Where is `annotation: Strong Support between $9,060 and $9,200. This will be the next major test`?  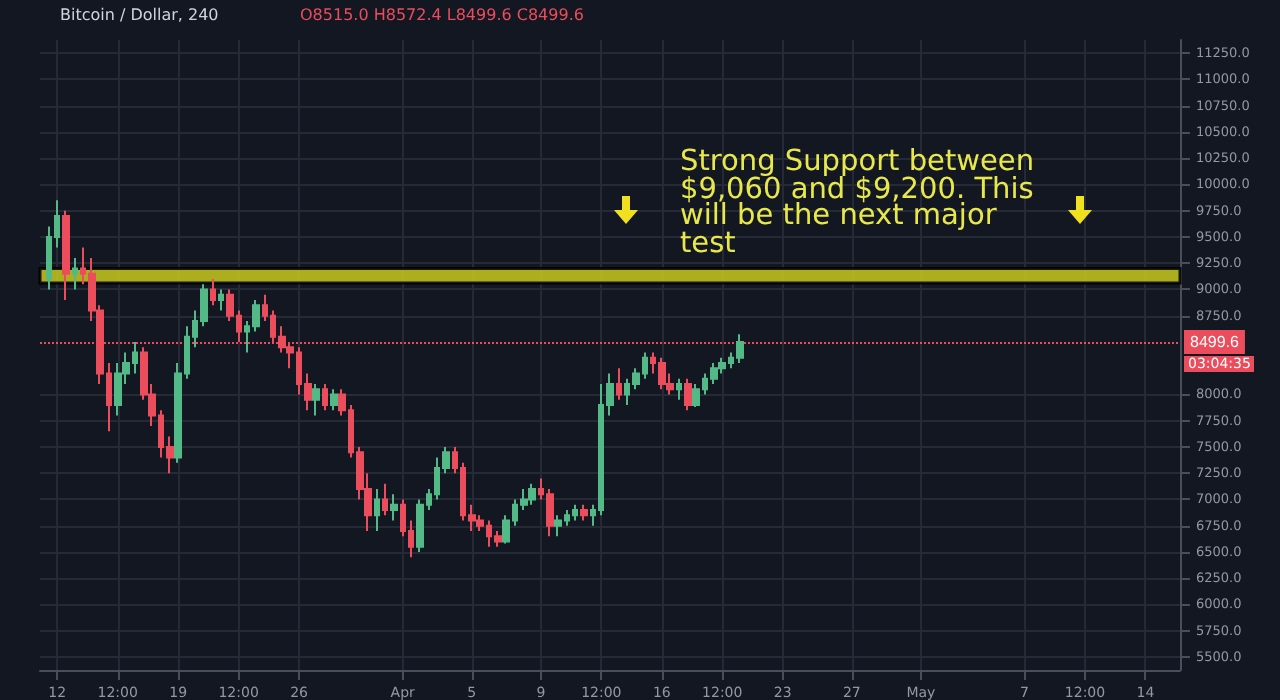 annotation: Strong Support between $9,060 and $9,200. This will be the next major test is located at coordinates (858, 202).